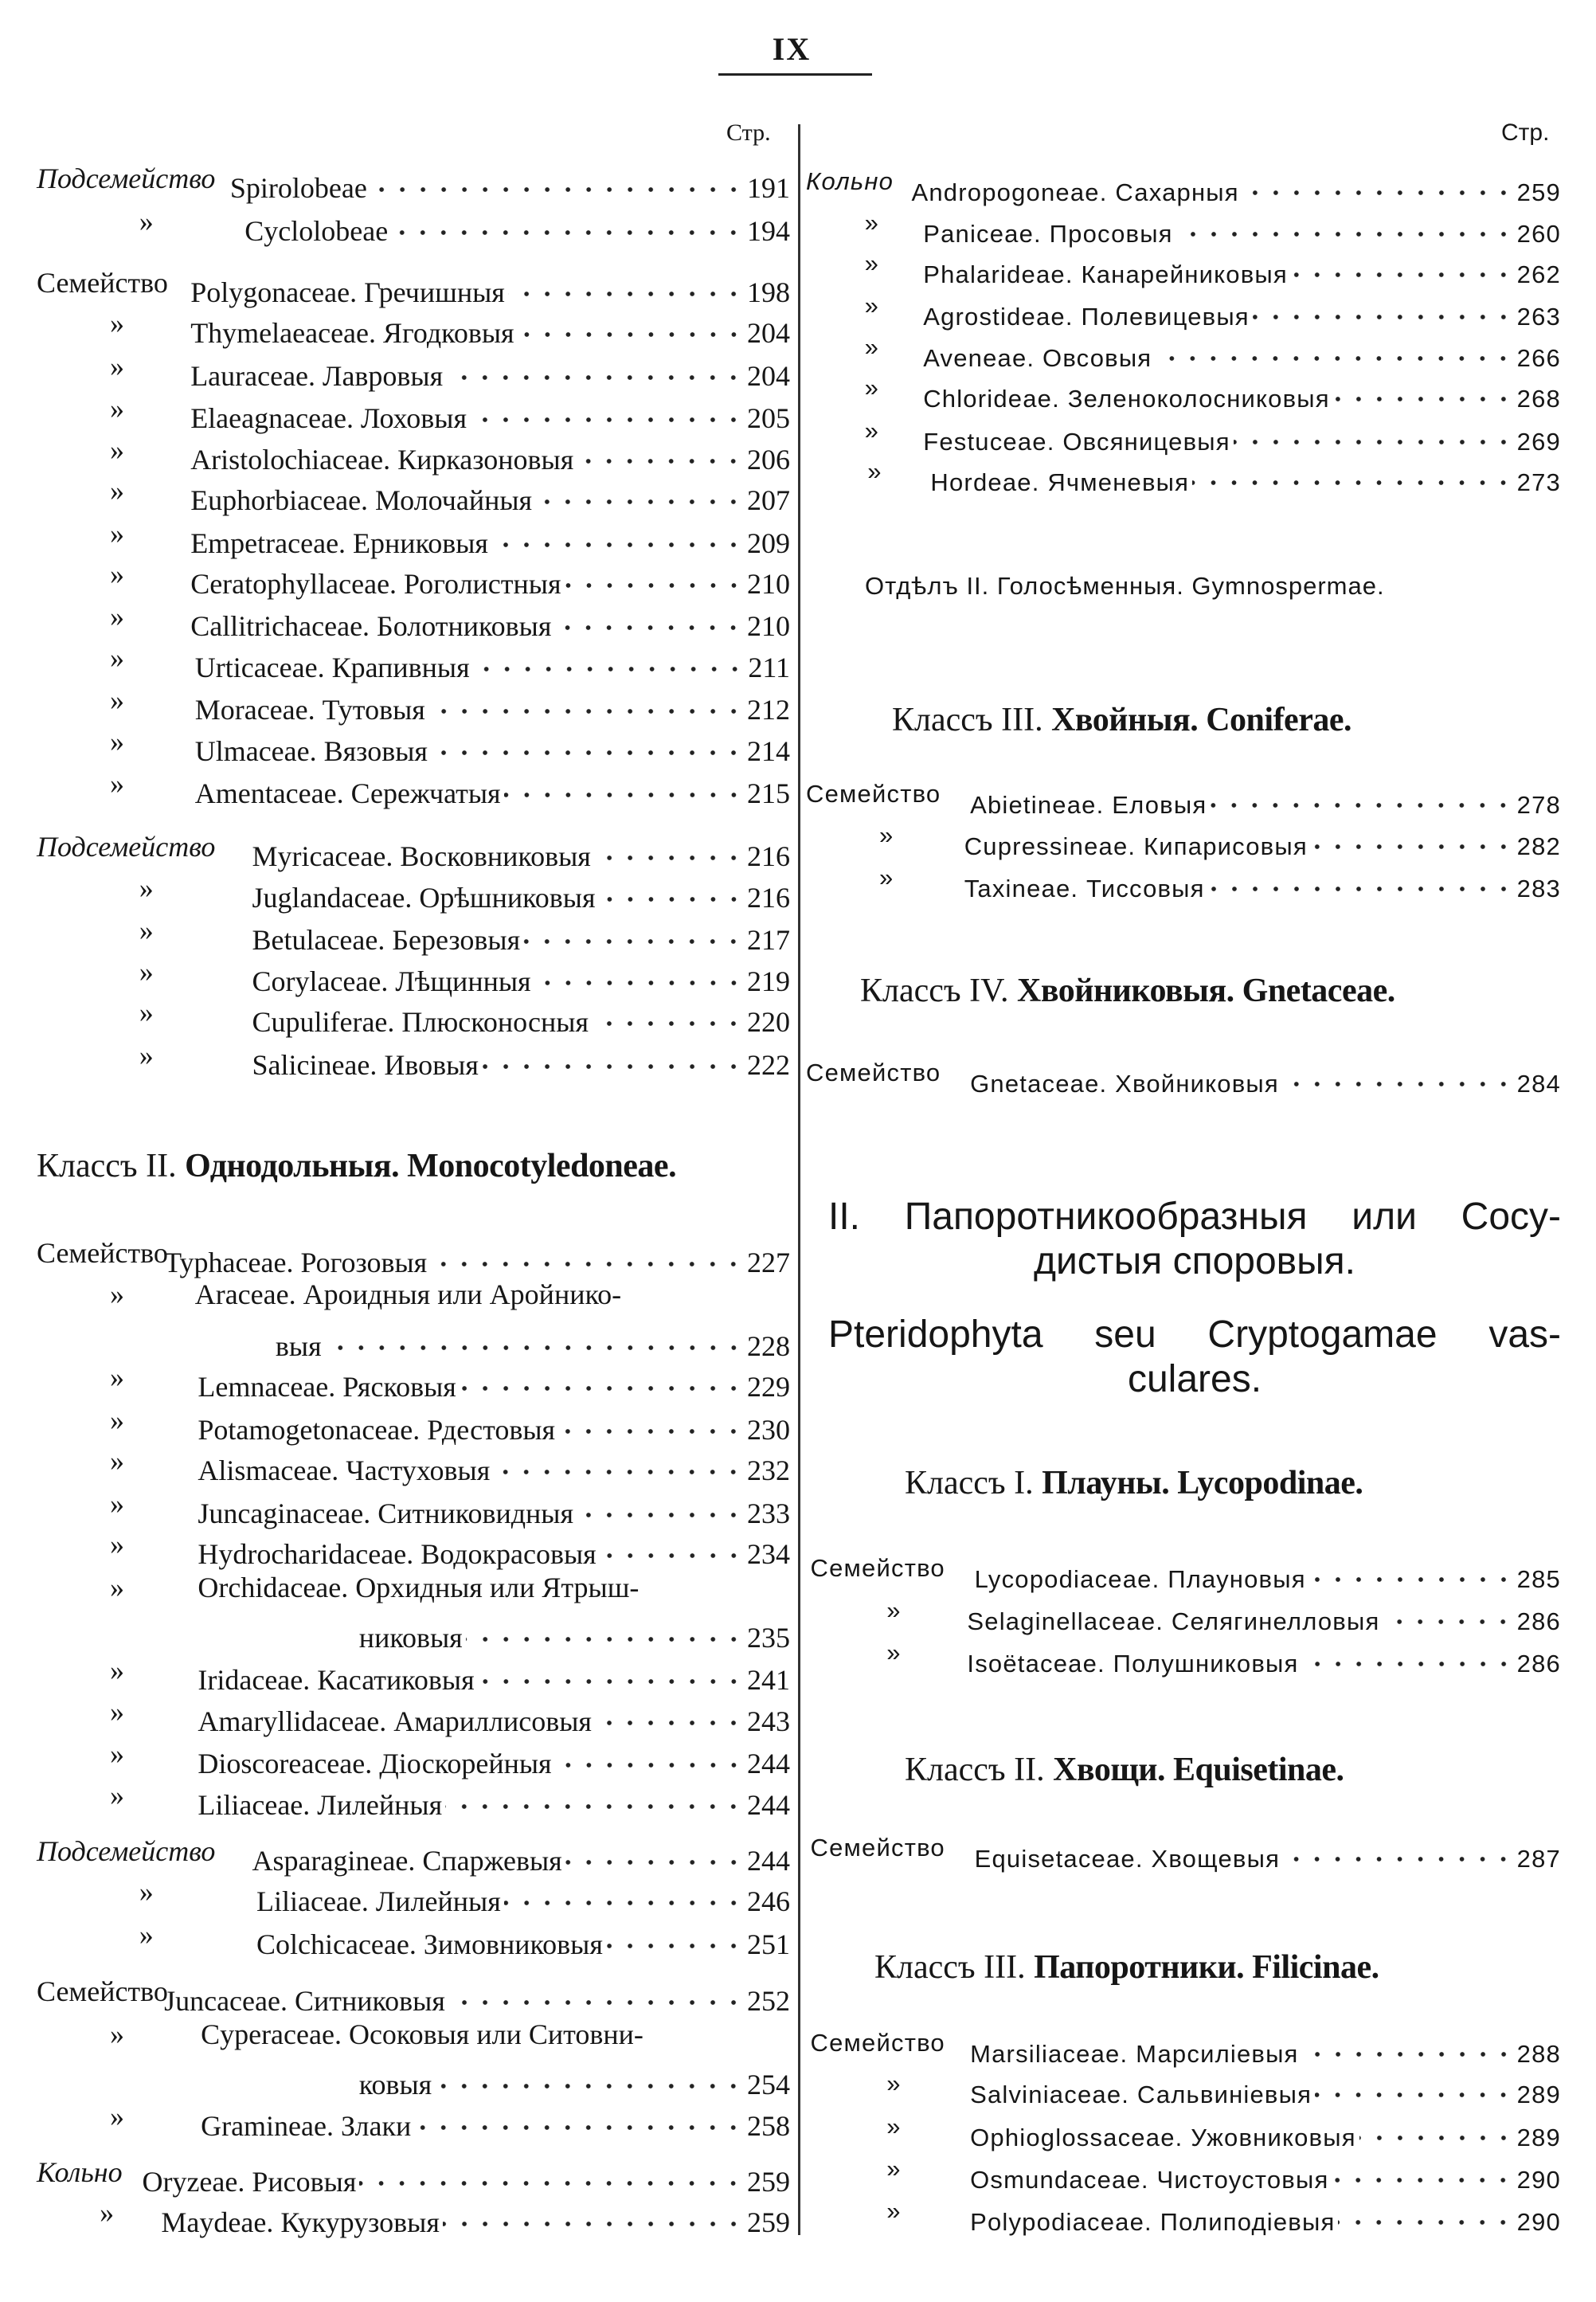 Image resolution: width=1596 pixels, height=2302 pixels. What do you see at coordinates (1538, 2053) in the screenshot?
I see `page-reference: 288` at bounding box center [1538, 2053].